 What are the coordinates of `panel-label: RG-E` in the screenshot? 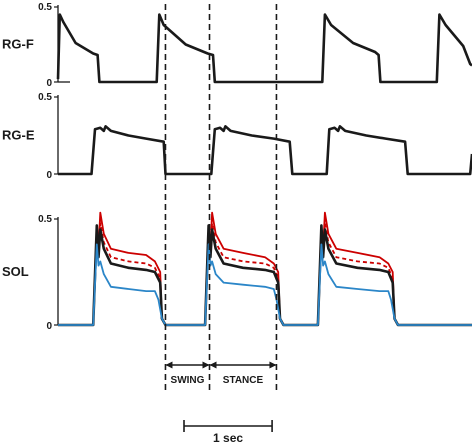 It's located at (18, 135).